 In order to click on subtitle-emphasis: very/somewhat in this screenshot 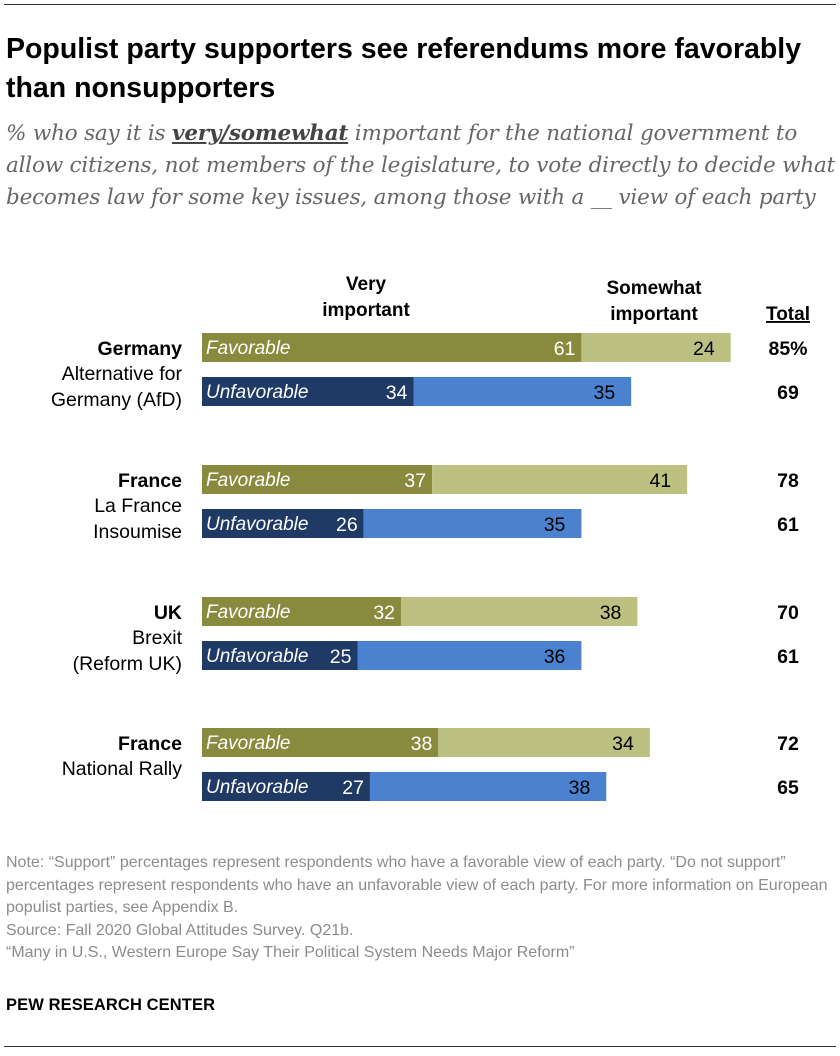, I will do `click(260, 133)`.